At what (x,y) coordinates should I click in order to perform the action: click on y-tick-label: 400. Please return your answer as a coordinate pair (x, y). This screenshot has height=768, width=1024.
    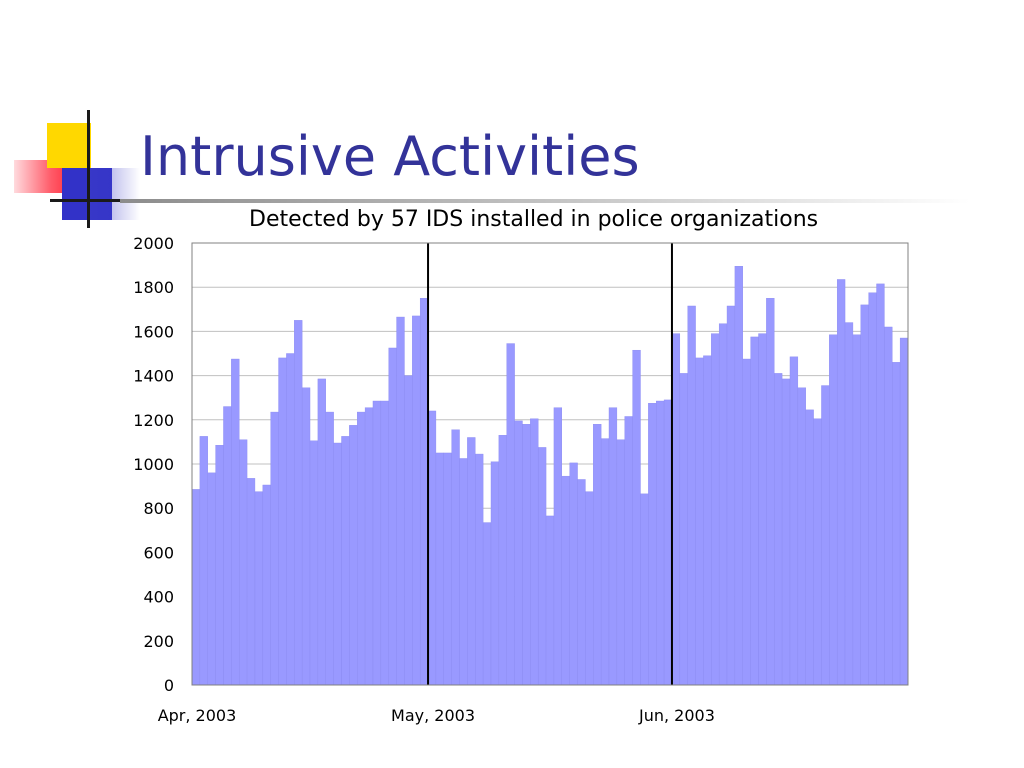
    Looking at the image, I should click on (158, 597).